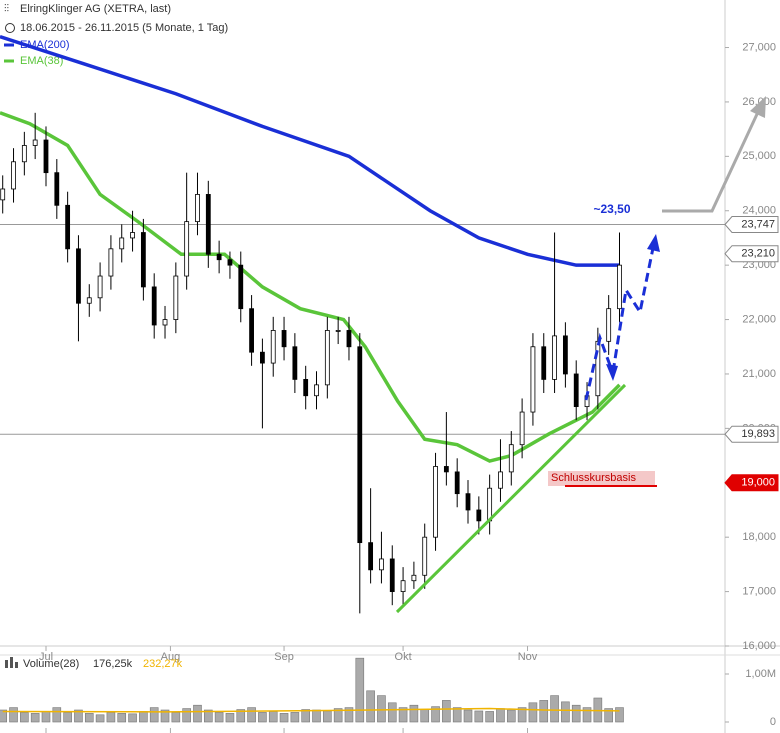  I want to click on x-tick-label: Jul, so click(46, 657).